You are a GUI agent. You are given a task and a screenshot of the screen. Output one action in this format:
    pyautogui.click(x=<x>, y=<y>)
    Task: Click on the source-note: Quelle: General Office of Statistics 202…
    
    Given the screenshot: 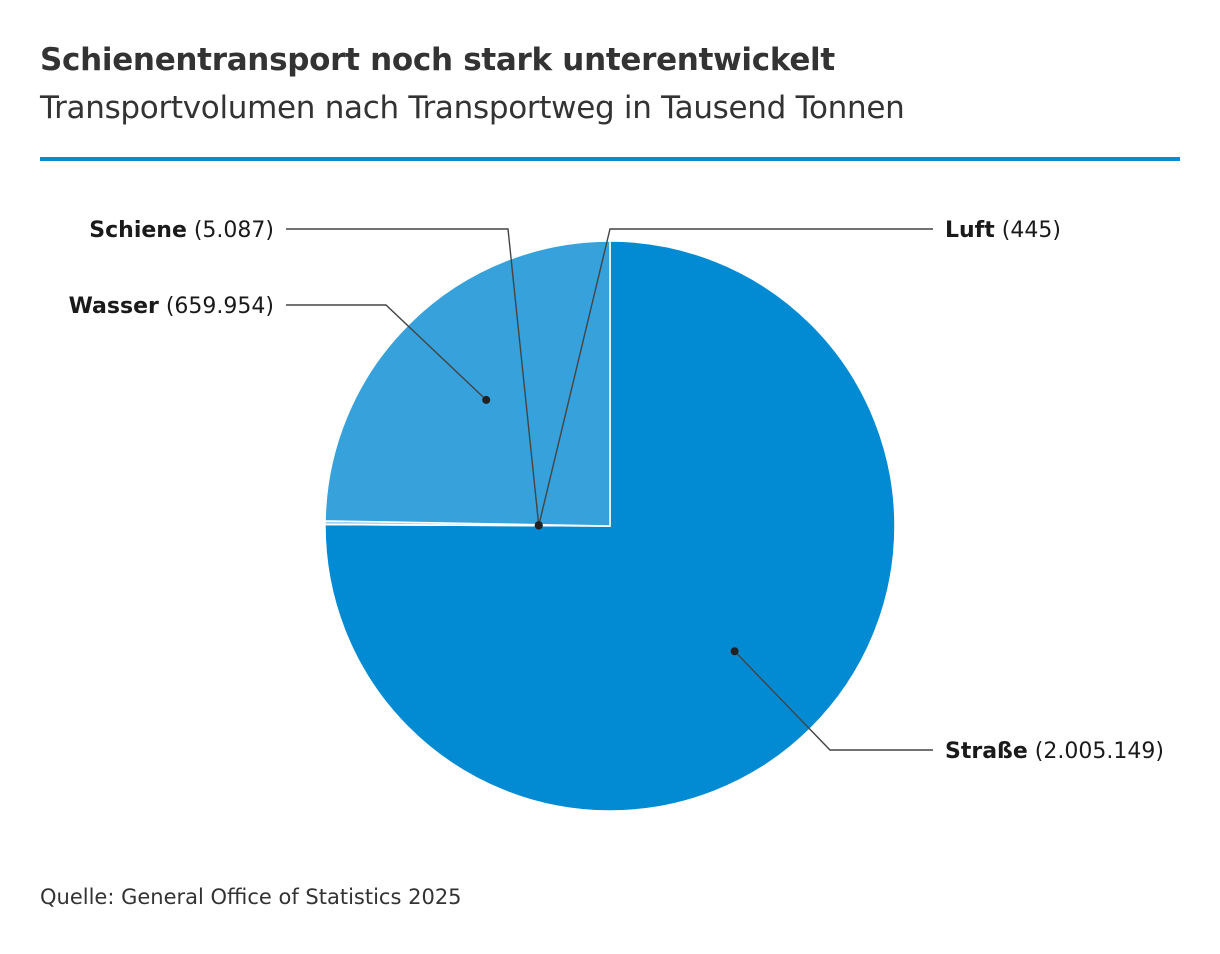 What is the action you would take?
    pyautogui.click(x=251, y=897)
    